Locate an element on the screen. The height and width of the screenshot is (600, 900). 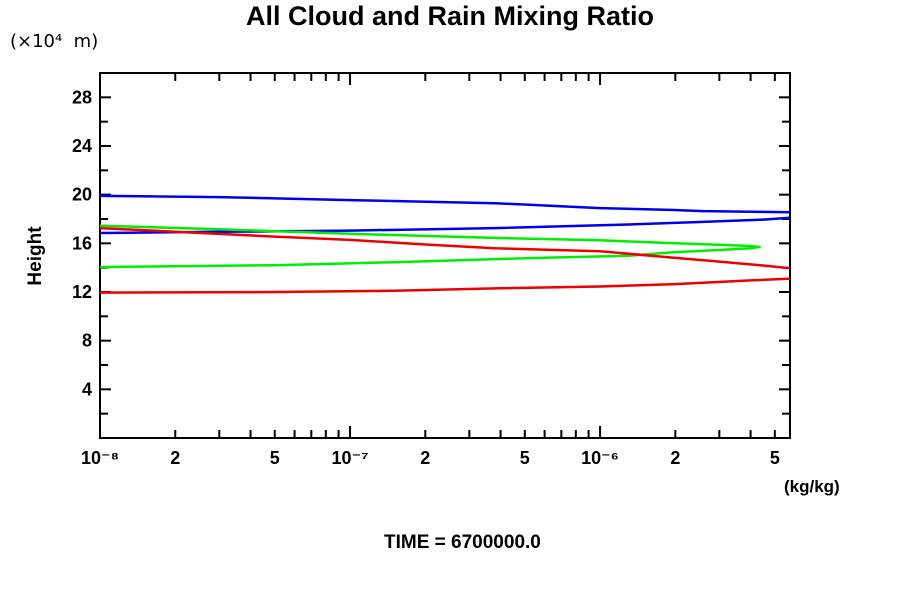
curve-red is located at coordinates (445, 260).